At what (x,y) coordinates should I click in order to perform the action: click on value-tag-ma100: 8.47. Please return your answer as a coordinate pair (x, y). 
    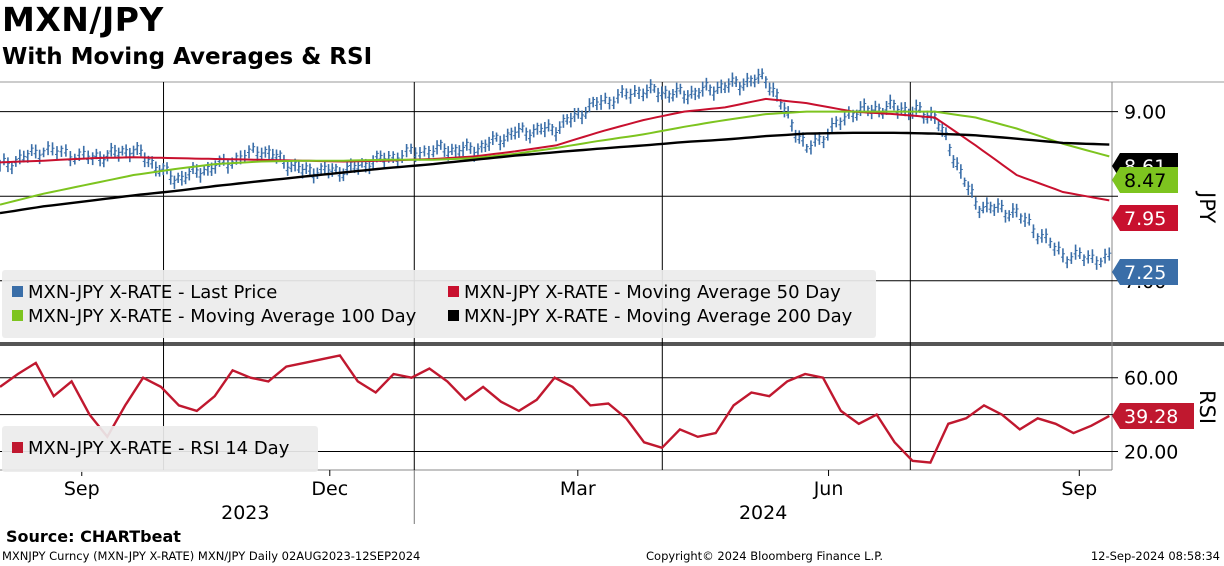
    Looking at the image, I should click on (1145, 180).